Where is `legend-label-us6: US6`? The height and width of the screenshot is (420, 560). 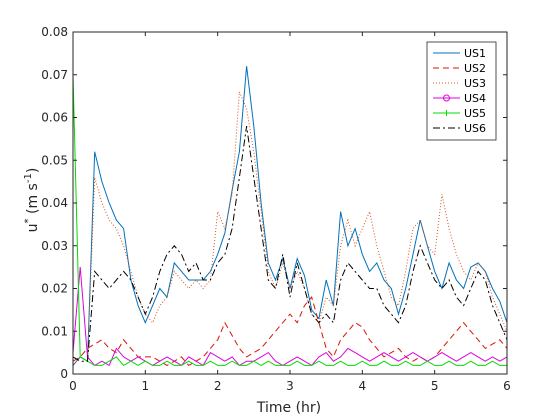
legend-label-us6: US6 is located at coordinates (475, 128).